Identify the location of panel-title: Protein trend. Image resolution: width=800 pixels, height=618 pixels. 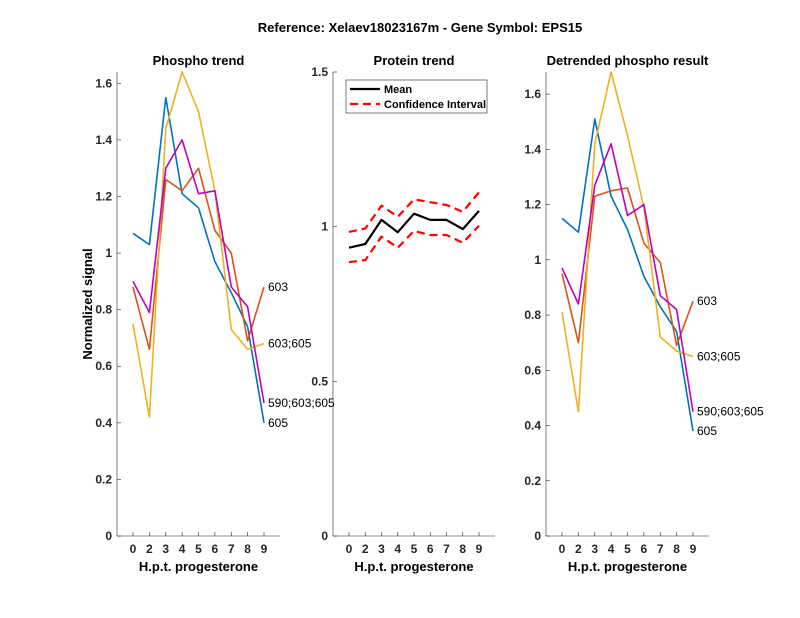
(414, 60).